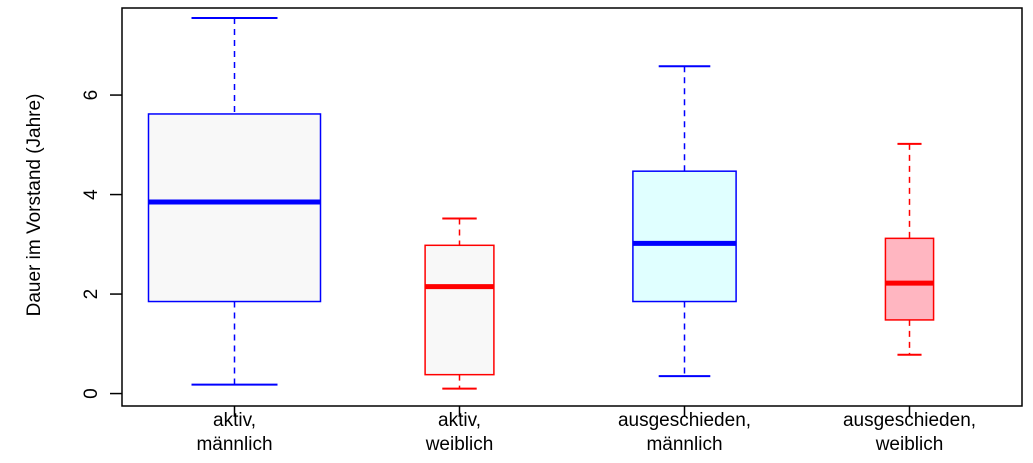 This screenshot has height=463, width=1033. I want to click on y-tick-label: 6, so click(91, 95).